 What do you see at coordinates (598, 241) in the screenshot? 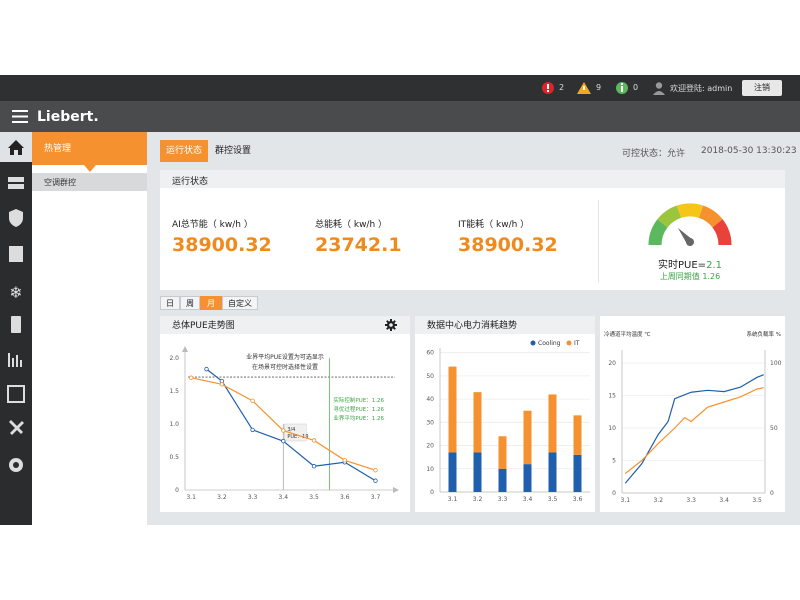
I see `divider` at bounding box center [598, 241].